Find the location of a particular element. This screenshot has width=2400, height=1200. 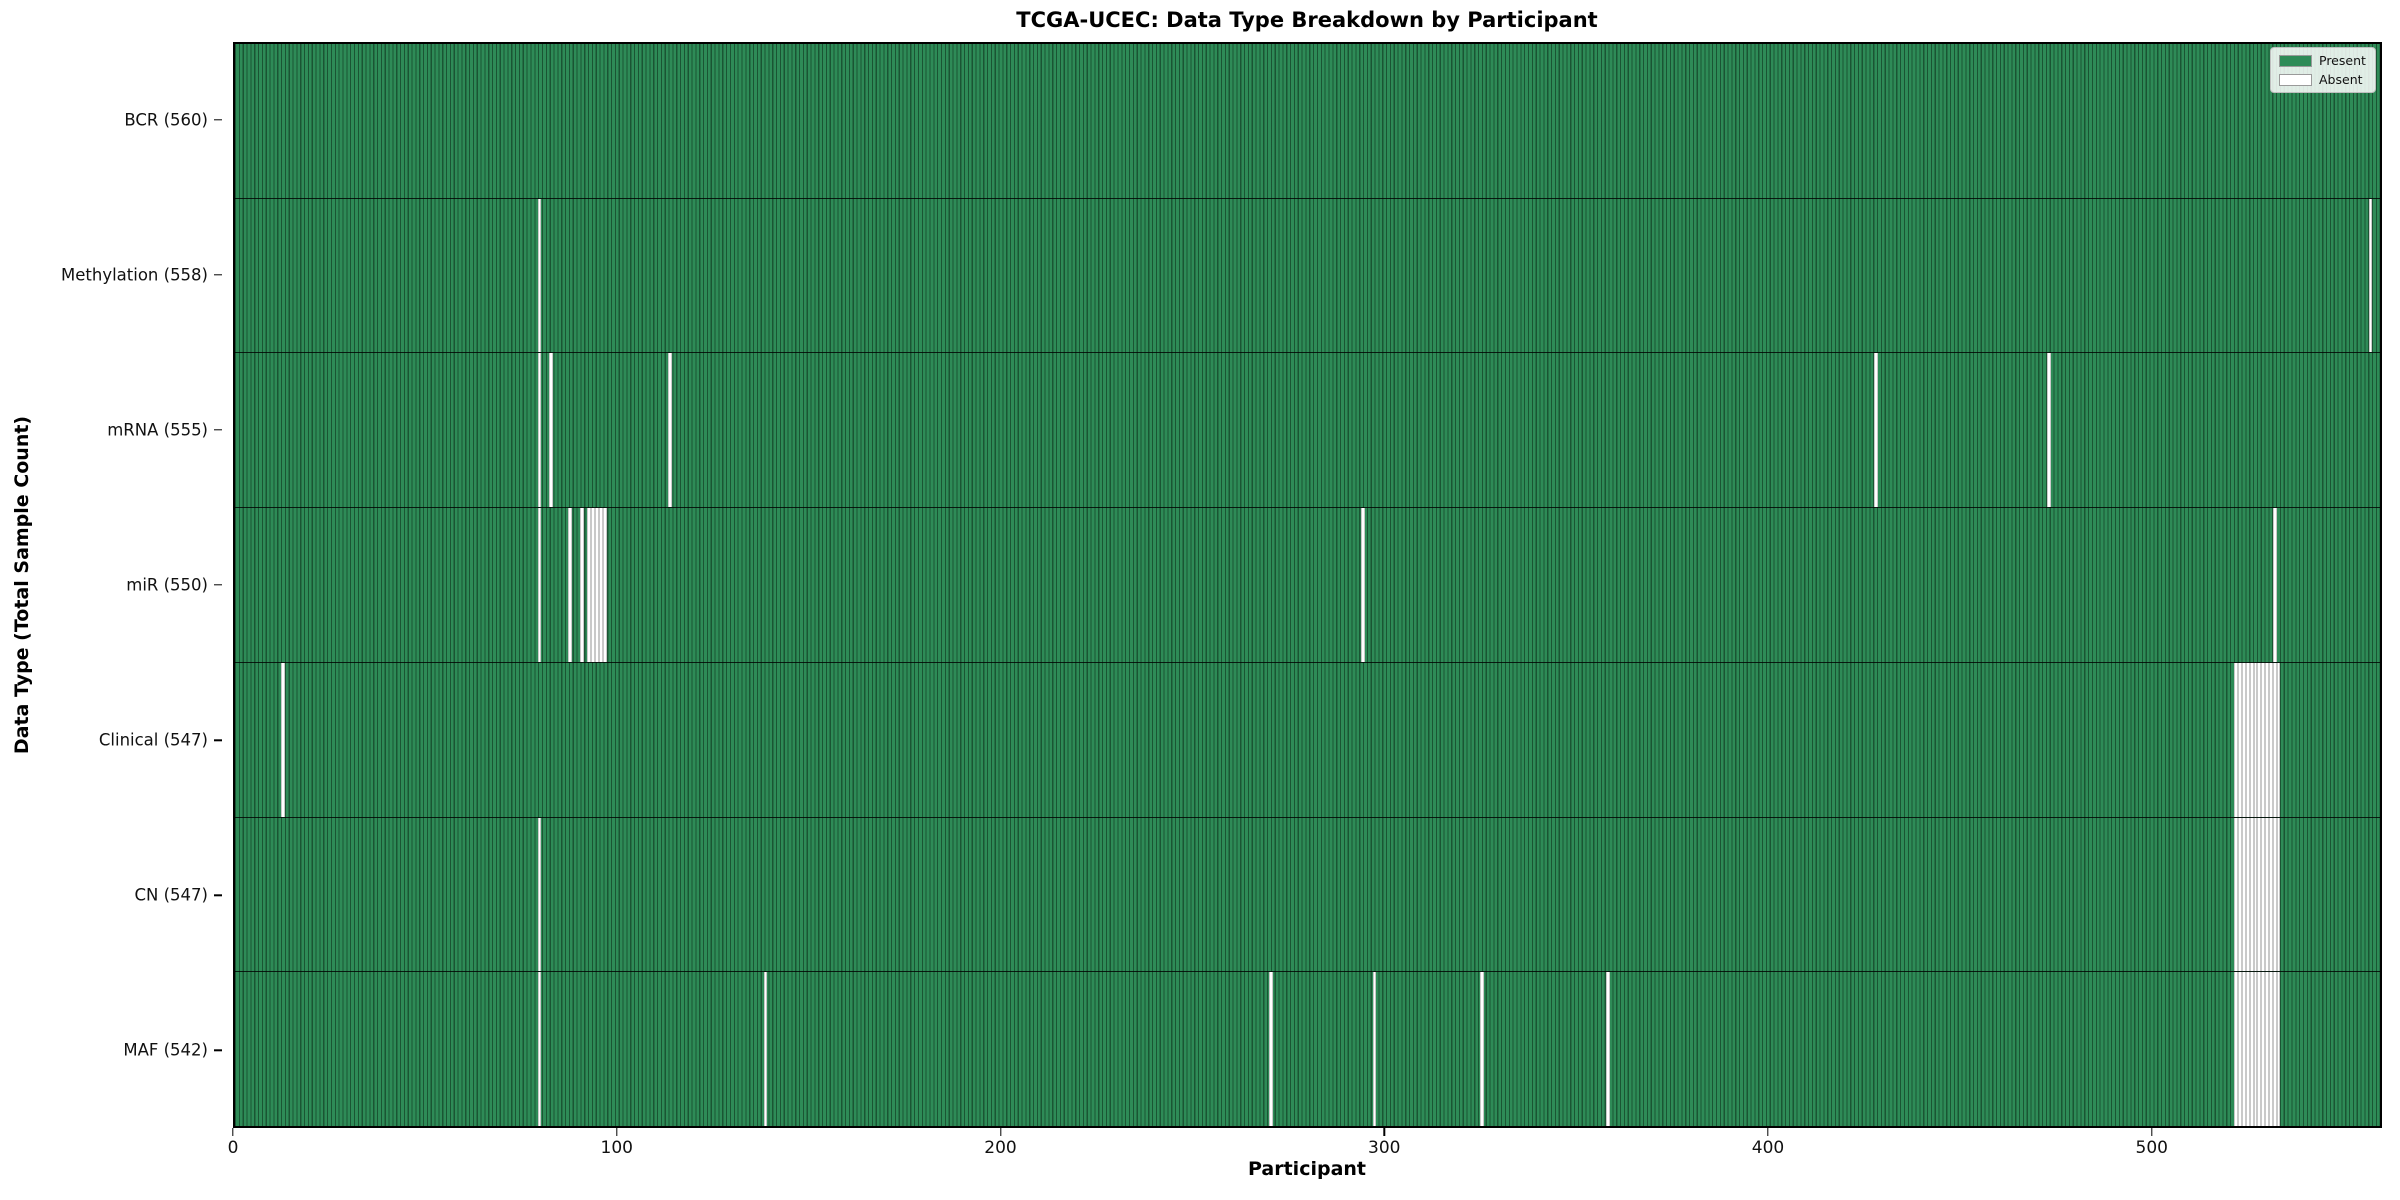

y-tick-label: MAF (542) is located at coordinates (165, 1050).